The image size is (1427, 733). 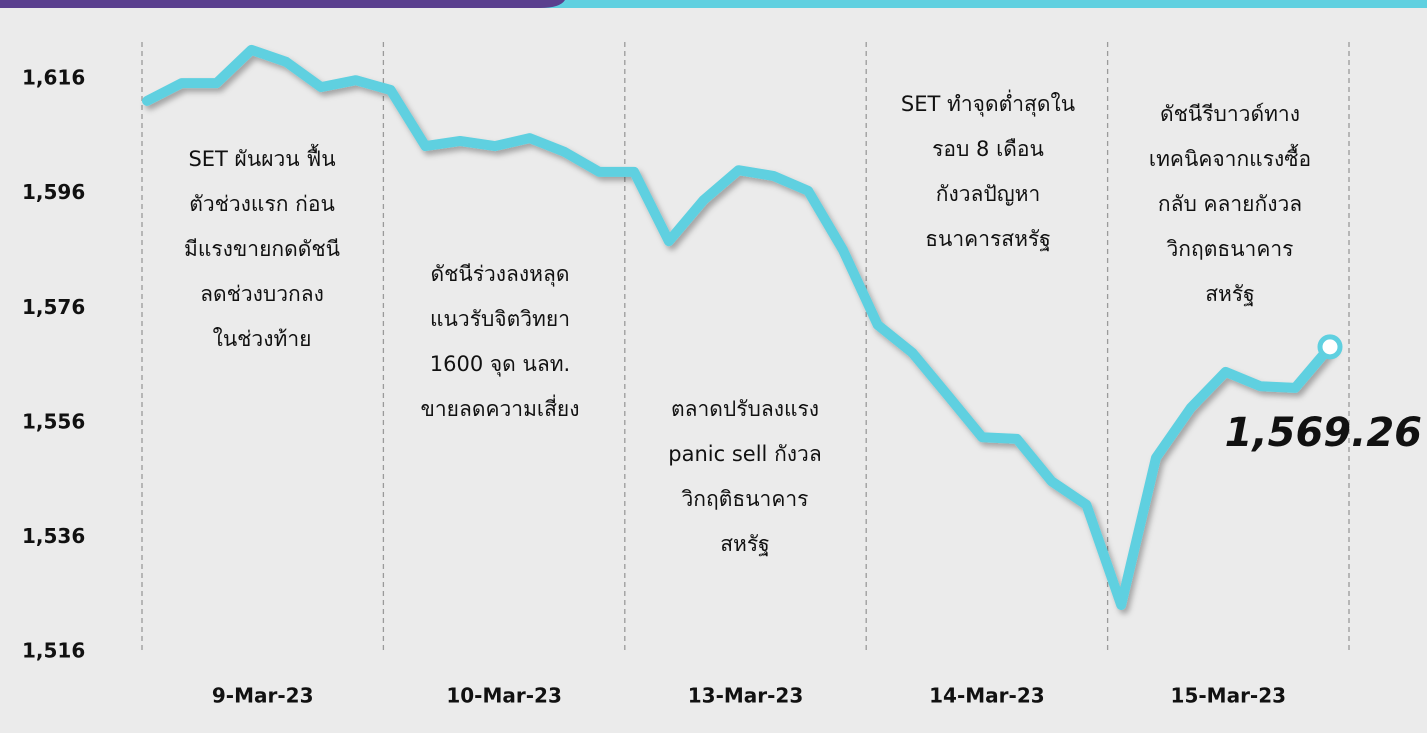 I want to click on y-tick-label: 1,576, so click(x=53, y=307).